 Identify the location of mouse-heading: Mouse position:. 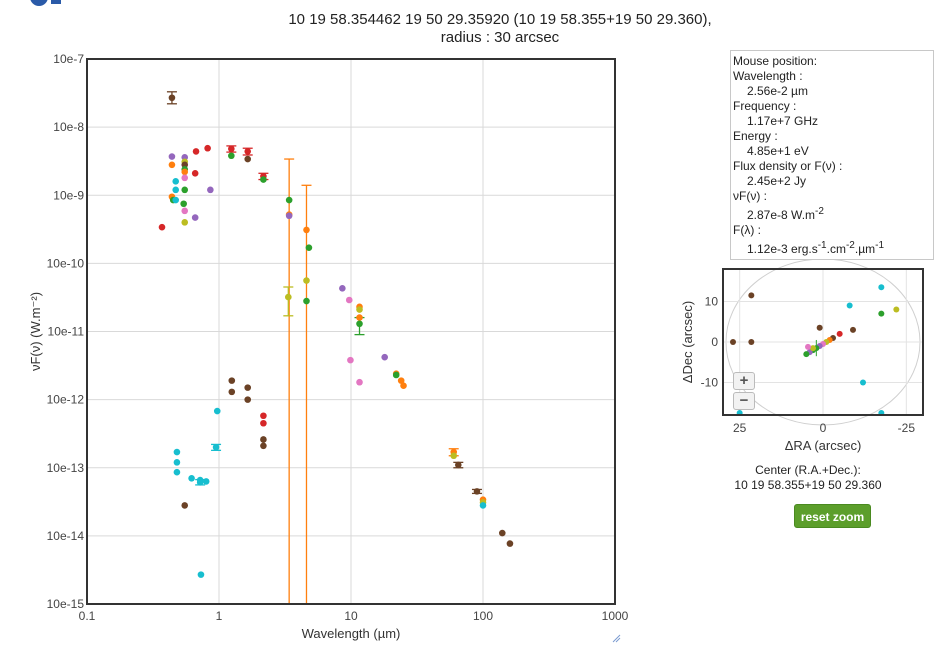
(775, 61).